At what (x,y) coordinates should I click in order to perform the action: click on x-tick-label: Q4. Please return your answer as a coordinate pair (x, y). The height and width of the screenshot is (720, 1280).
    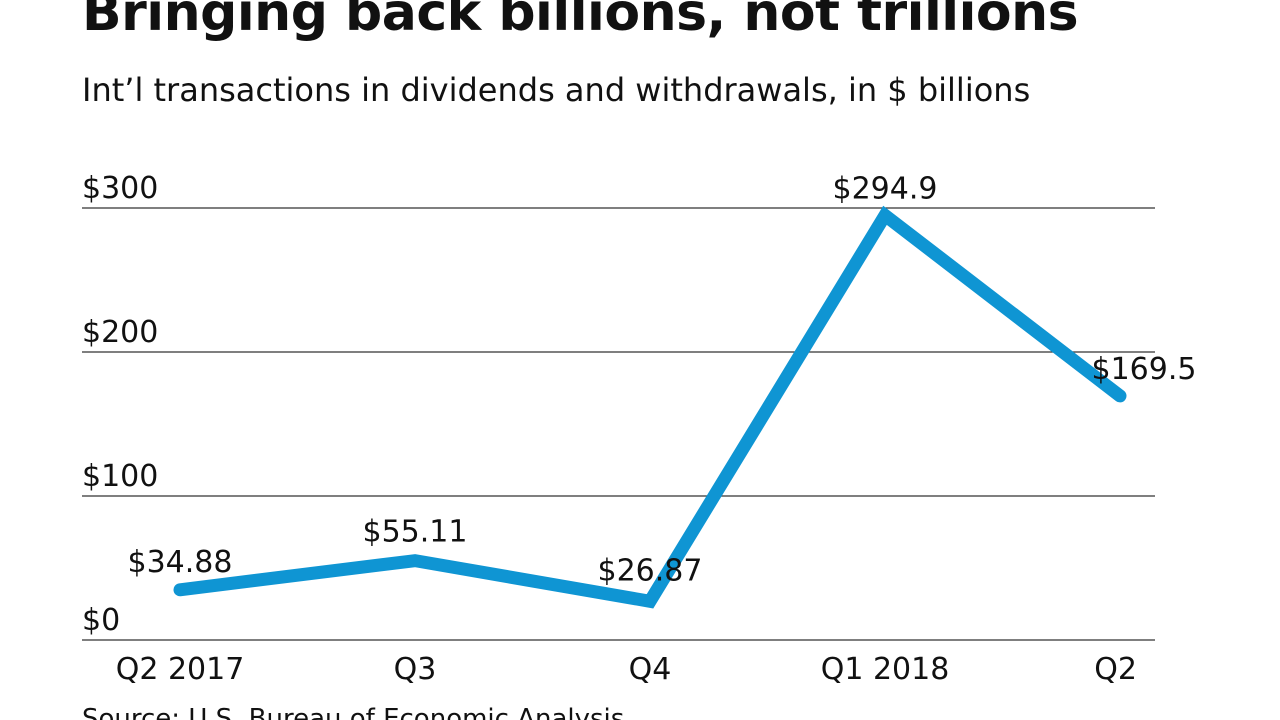
    Looking at the image, I should click on (650, 669).